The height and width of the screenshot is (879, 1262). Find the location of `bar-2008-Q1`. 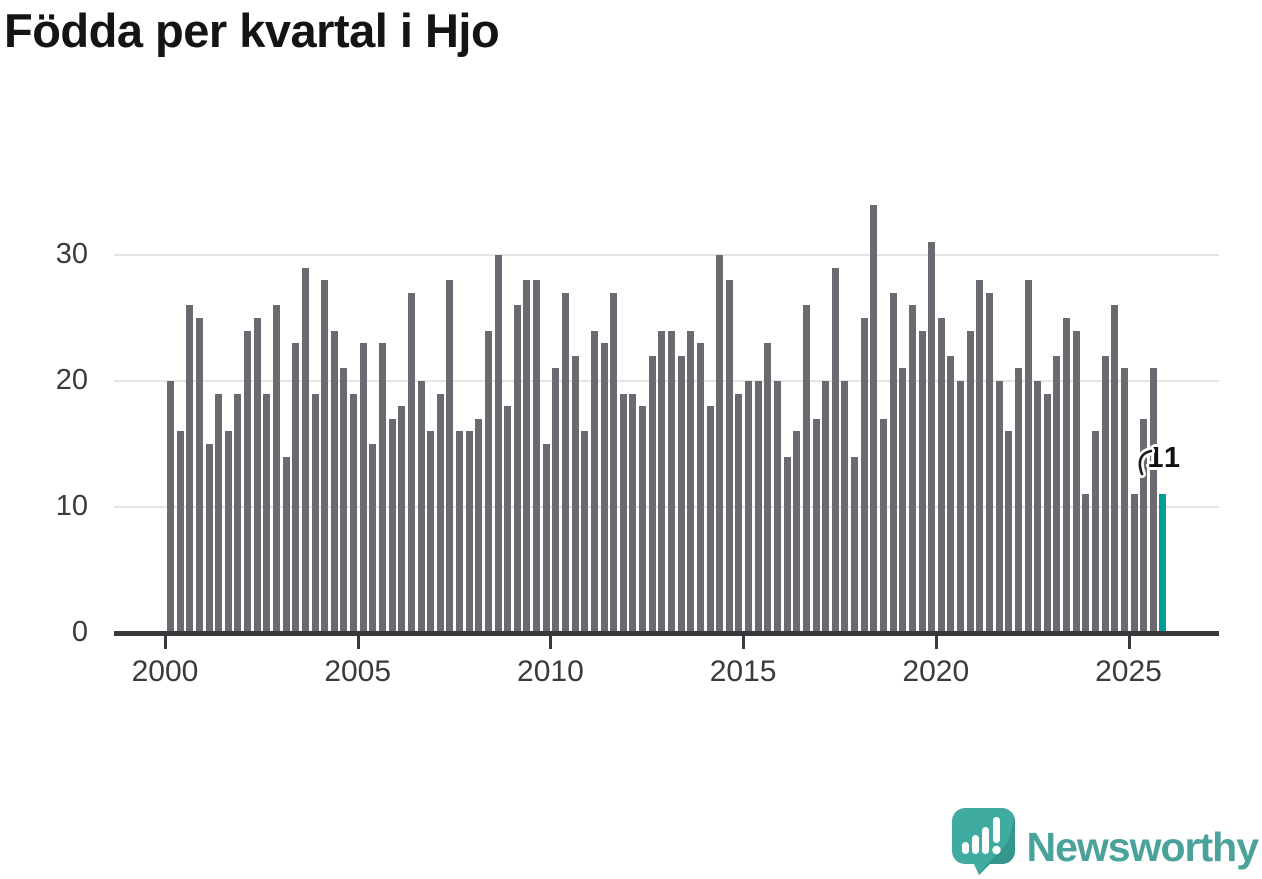

bar-2008-Q1 is located at coordinates (479, 525).